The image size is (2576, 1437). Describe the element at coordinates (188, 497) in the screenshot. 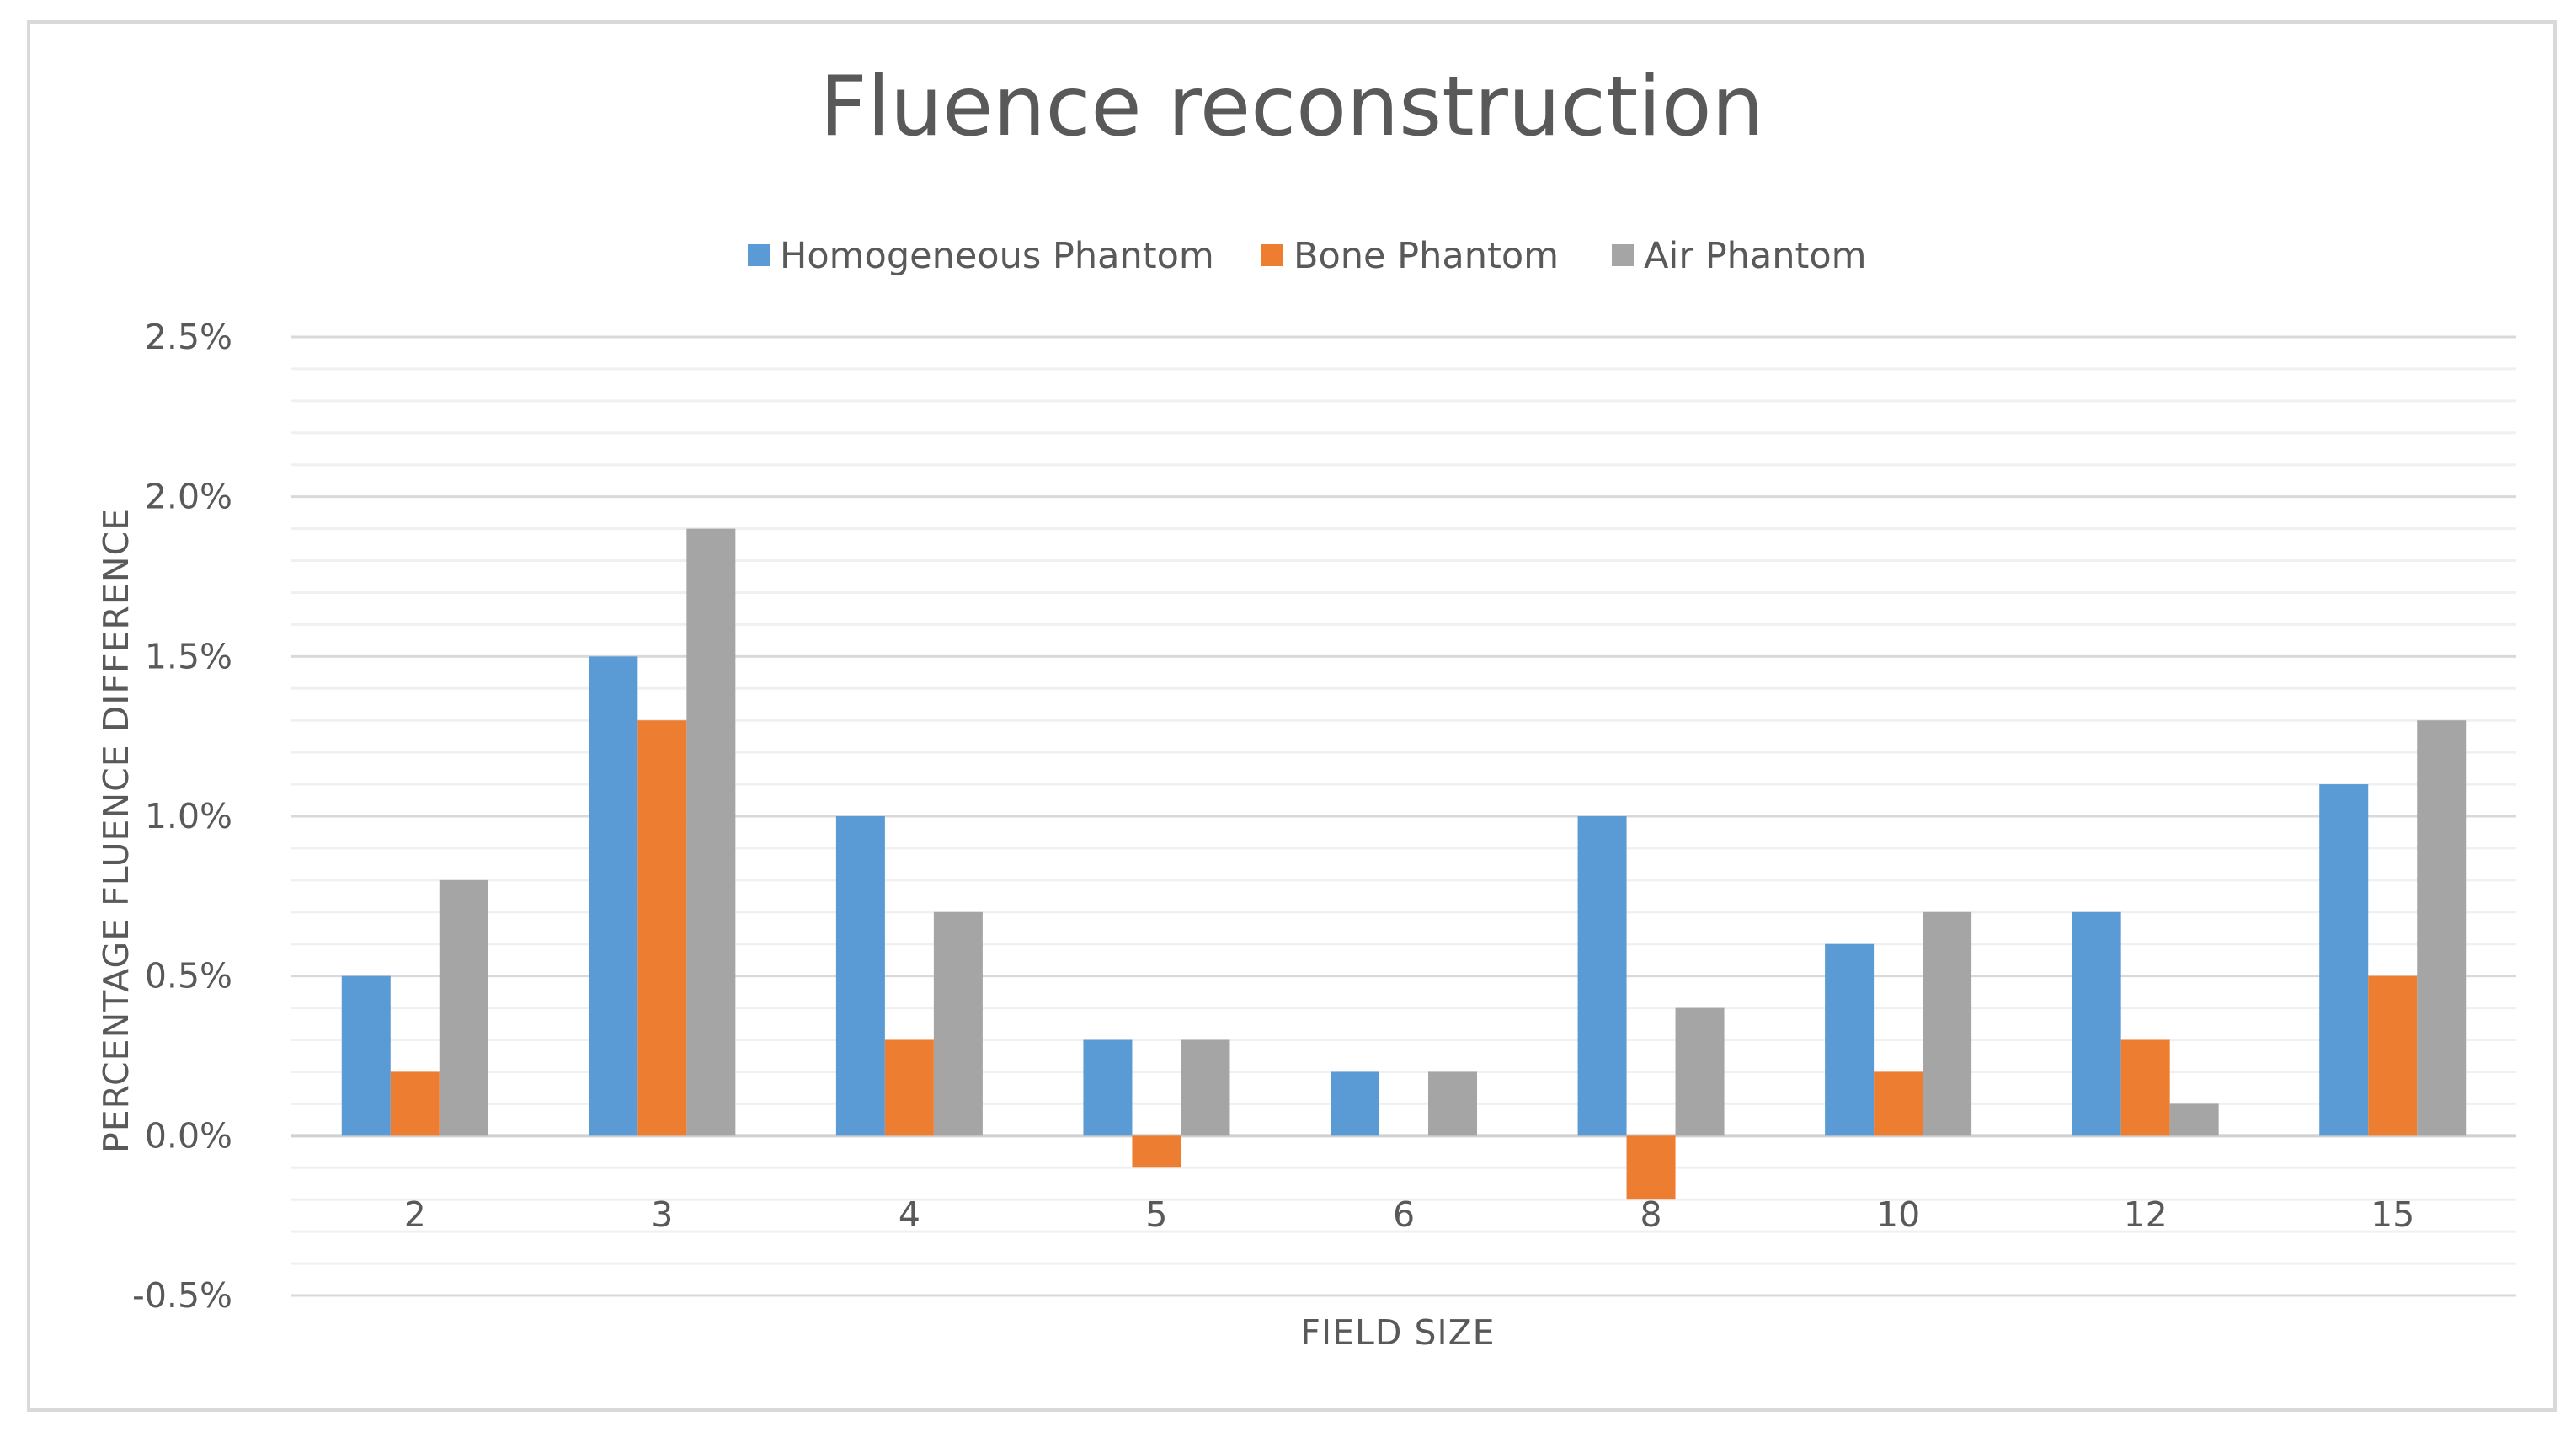

I see `y-tick-label: 2.0%` at that location.